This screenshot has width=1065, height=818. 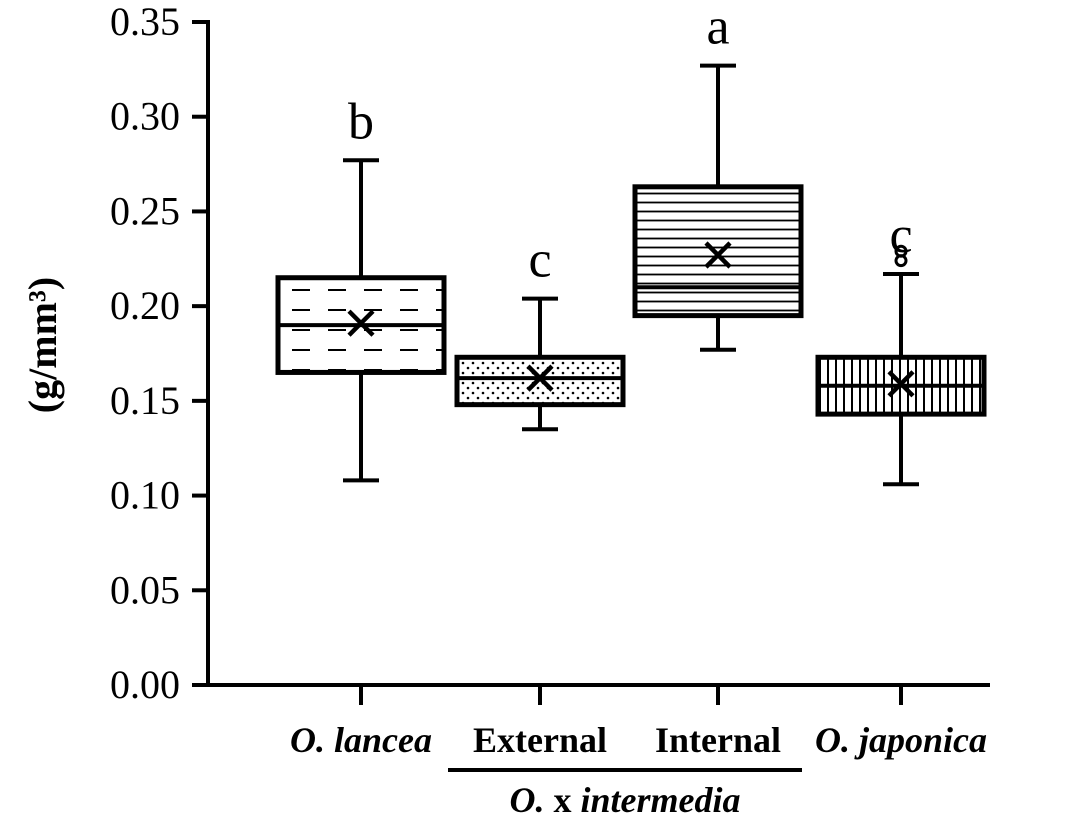 I want to click on y-tick-label: 0.20, so click(x=145, y=305).